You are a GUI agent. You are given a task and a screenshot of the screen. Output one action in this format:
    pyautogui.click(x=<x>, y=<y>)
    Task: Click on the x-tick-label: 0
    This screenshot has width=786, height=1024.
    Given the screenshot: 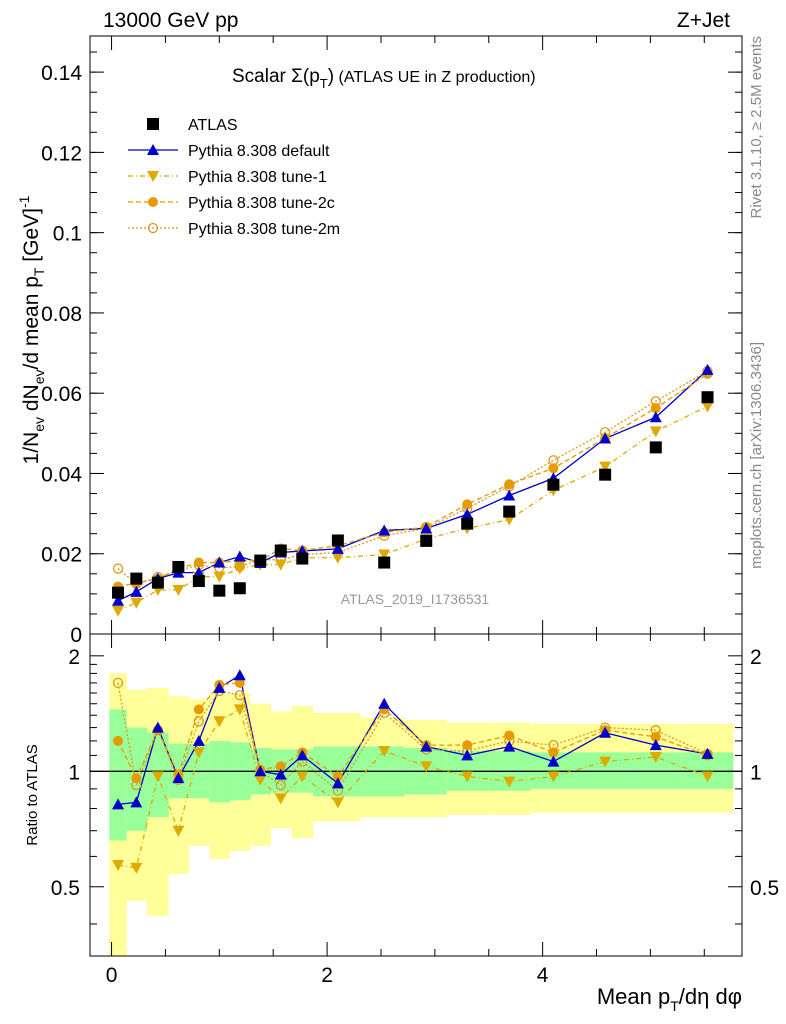 What is the action you would take?
    pyautogui.click(x=112, y=975)
    